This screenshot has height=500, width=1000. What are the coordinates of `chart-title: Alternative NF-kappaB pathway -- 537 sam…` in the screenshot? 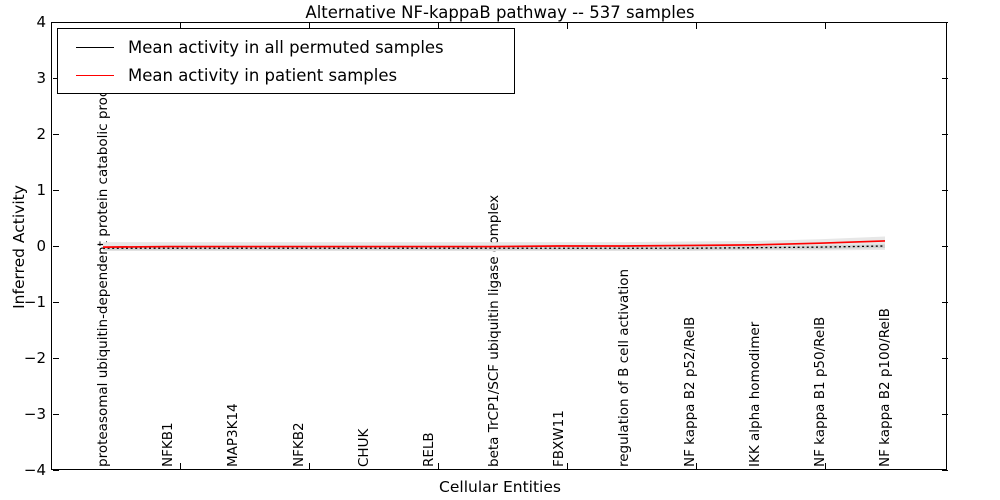 It's located at (500, 12).